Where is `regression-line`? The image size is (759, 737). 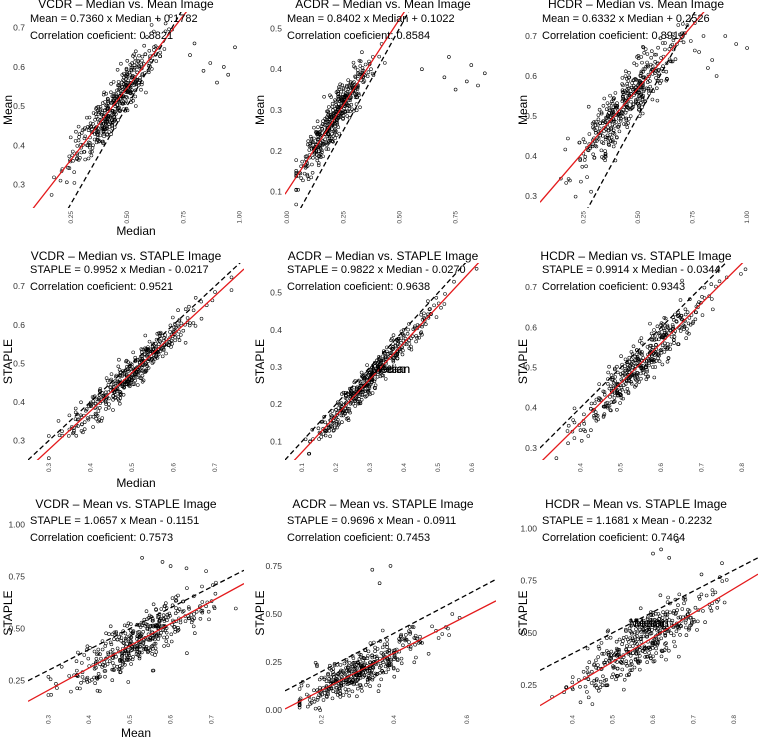 regression-line is located at coordinates (642, 361).